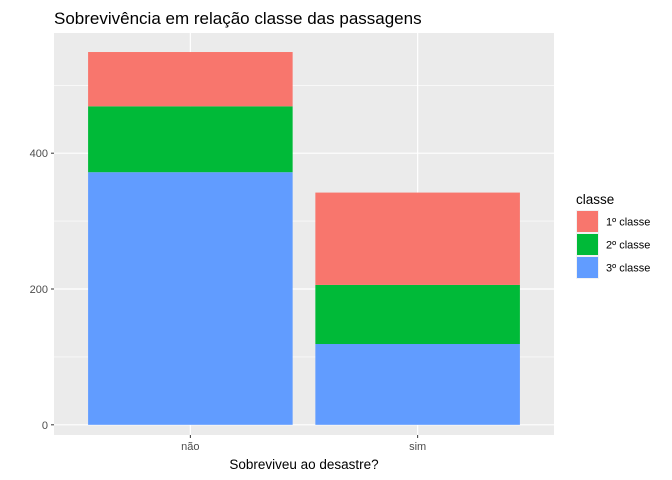  I want to click on bar-não-1º-classe, so click(190, 79).